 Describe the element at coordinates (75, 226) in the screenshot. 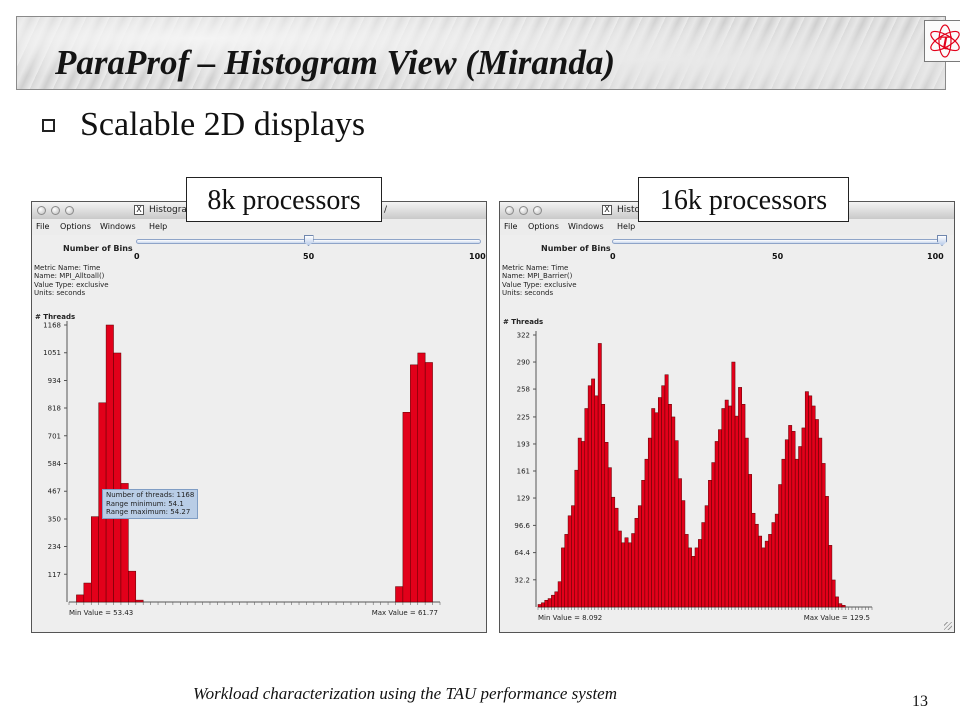

I see `menu-options: Options` at that location.